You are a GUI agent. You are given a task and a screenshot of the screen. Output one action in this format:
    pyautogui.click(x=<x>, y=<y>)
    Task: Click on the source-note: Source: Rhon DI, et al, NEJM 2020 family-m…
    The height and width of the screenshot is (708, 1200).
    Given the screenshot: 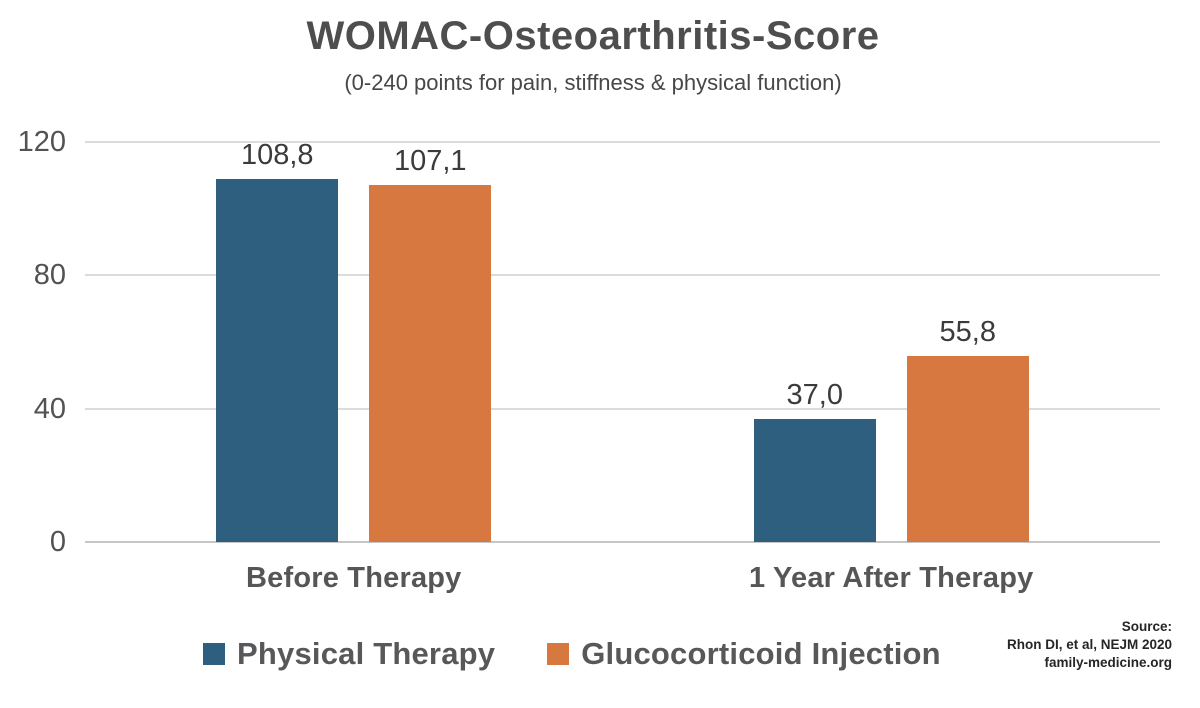 What is the action you would take?
    pyautogui.click(x=1089, y=645)
    